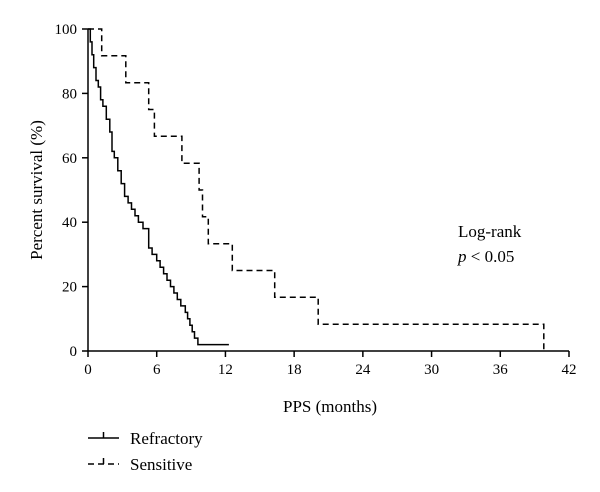  What do you see at coordinates (74, 352) in the screenshot?
I see `y-tick-label: 0` at bounding box center [74, 352].